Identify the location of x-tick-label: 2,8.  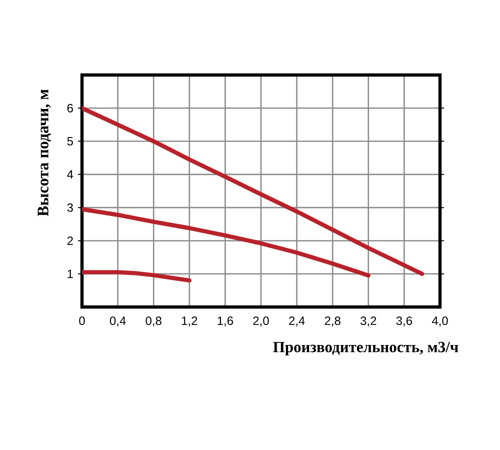
(332, 321).